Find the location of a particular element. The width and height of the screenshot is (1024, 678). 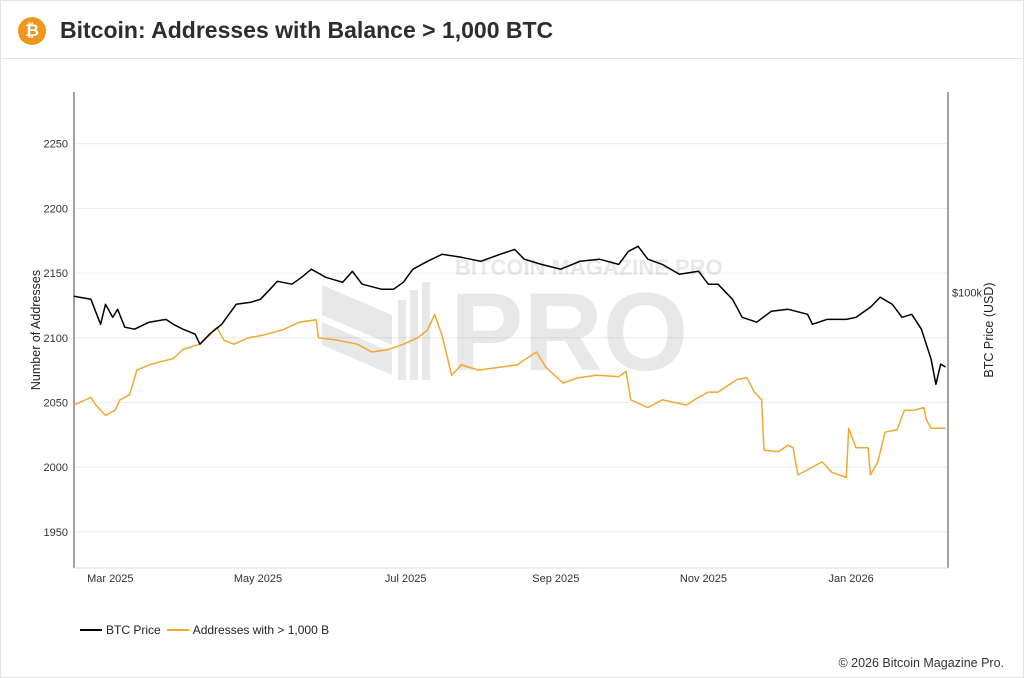

watermark-logo: BITCOIN MAGAZINE PRO PRO is located at coordinates (522, 324).